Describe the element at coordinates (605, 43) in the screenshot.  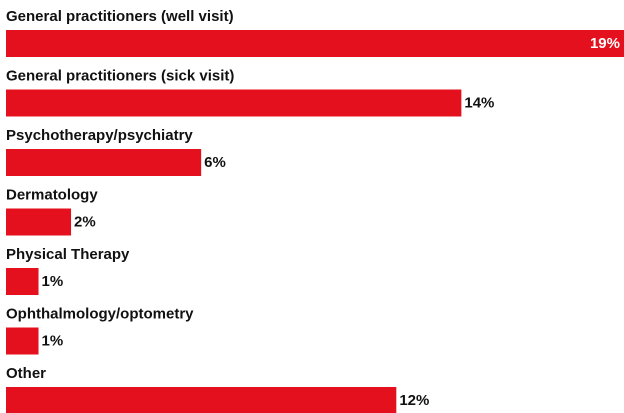
I see `value-label: 19%` at that location.